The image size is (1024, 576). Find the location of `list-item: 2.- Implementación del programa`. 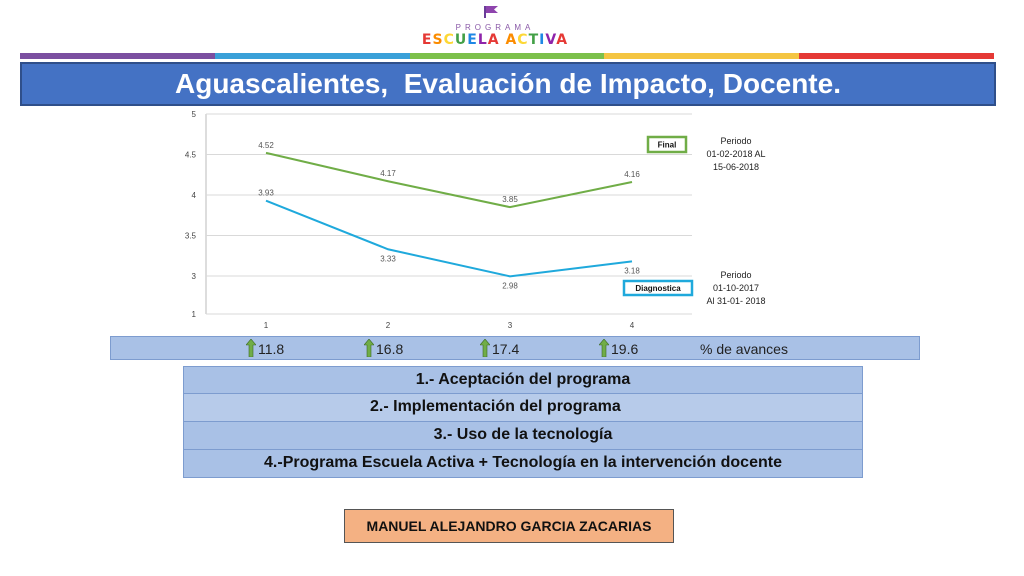

list-item: 2.- Implementación del programa is located at coordinates (523, 408).